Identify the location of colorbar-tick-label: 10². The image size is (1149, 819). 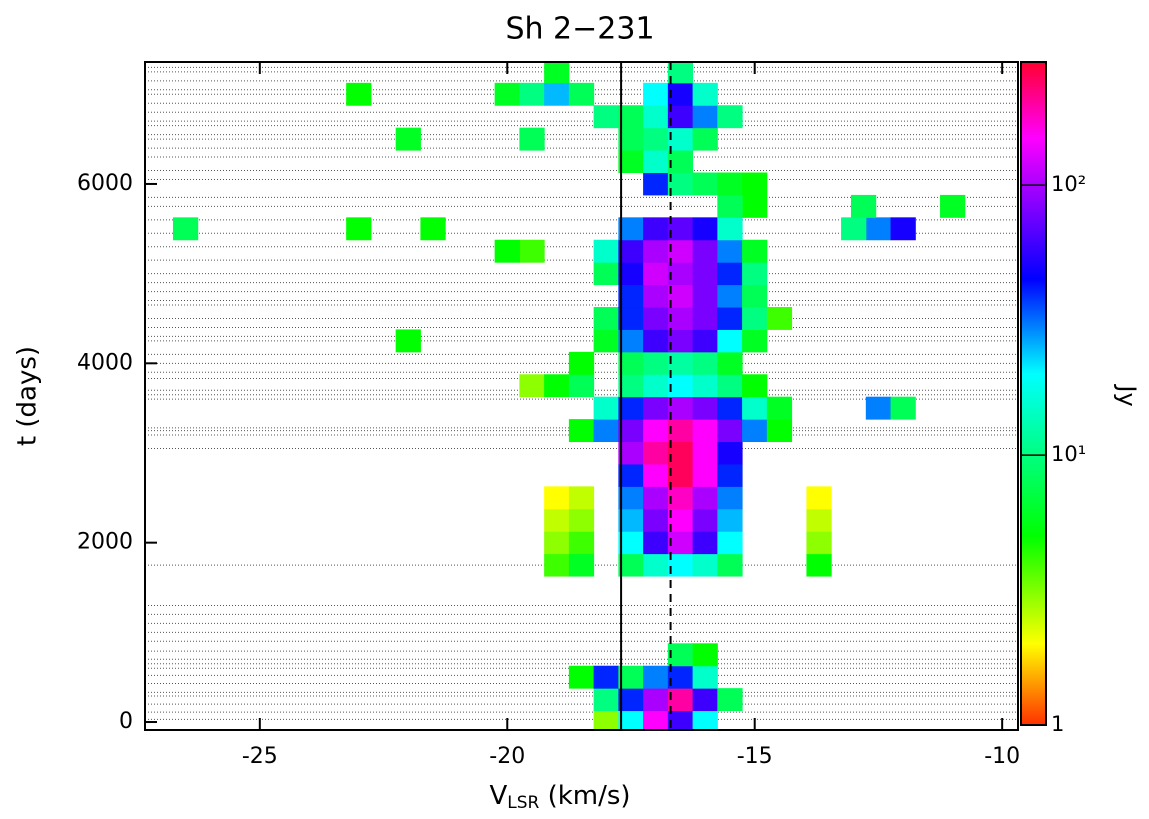
(1068, 184).